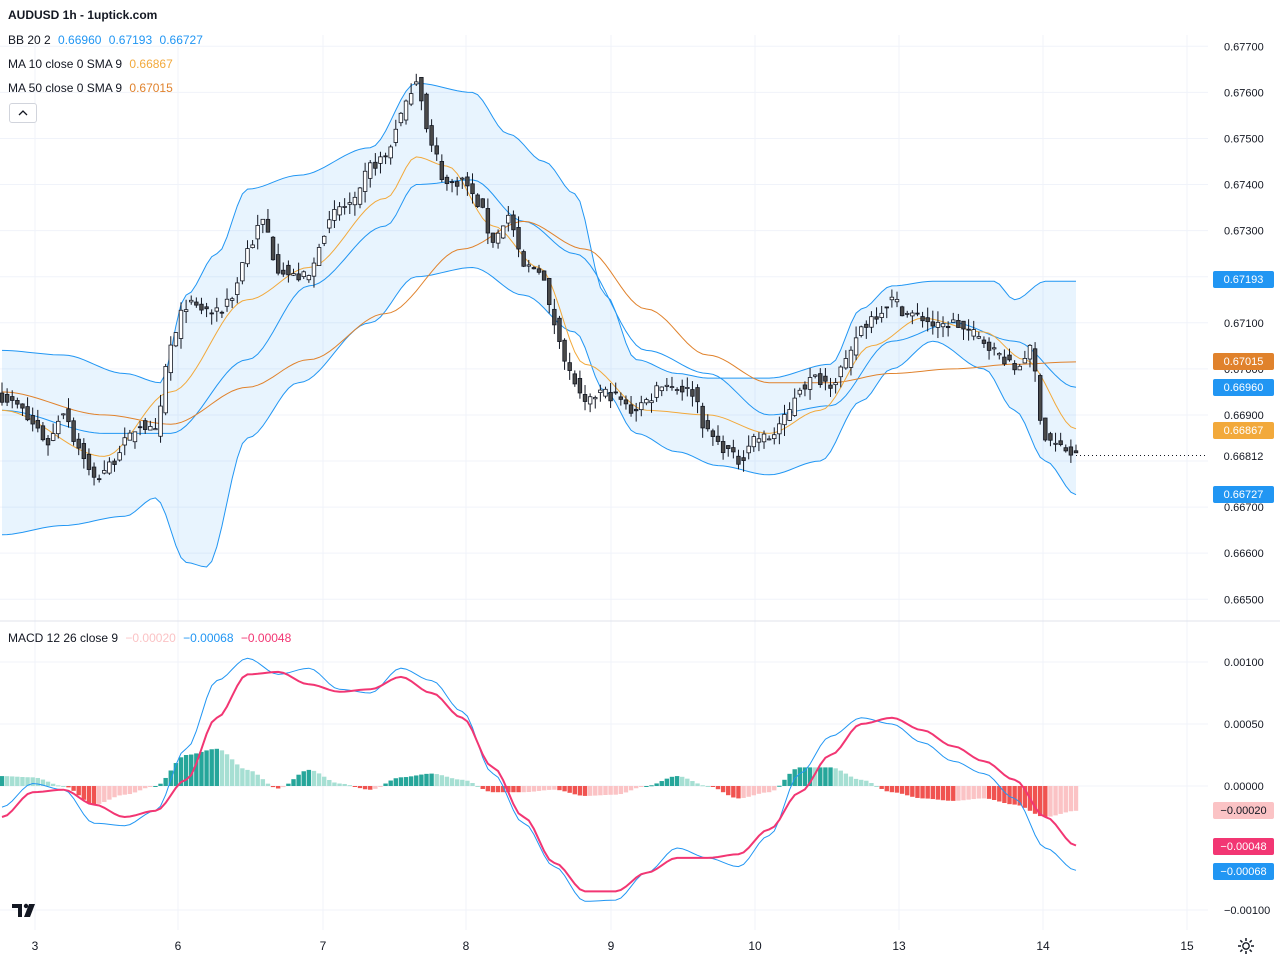 Image resolution: width=1280 pixels, height=960 pixels. What do you see at coordinates (24, 910) in the screenshot?
I see `tradingview-logo-icon` at bounding box center [24, 910].